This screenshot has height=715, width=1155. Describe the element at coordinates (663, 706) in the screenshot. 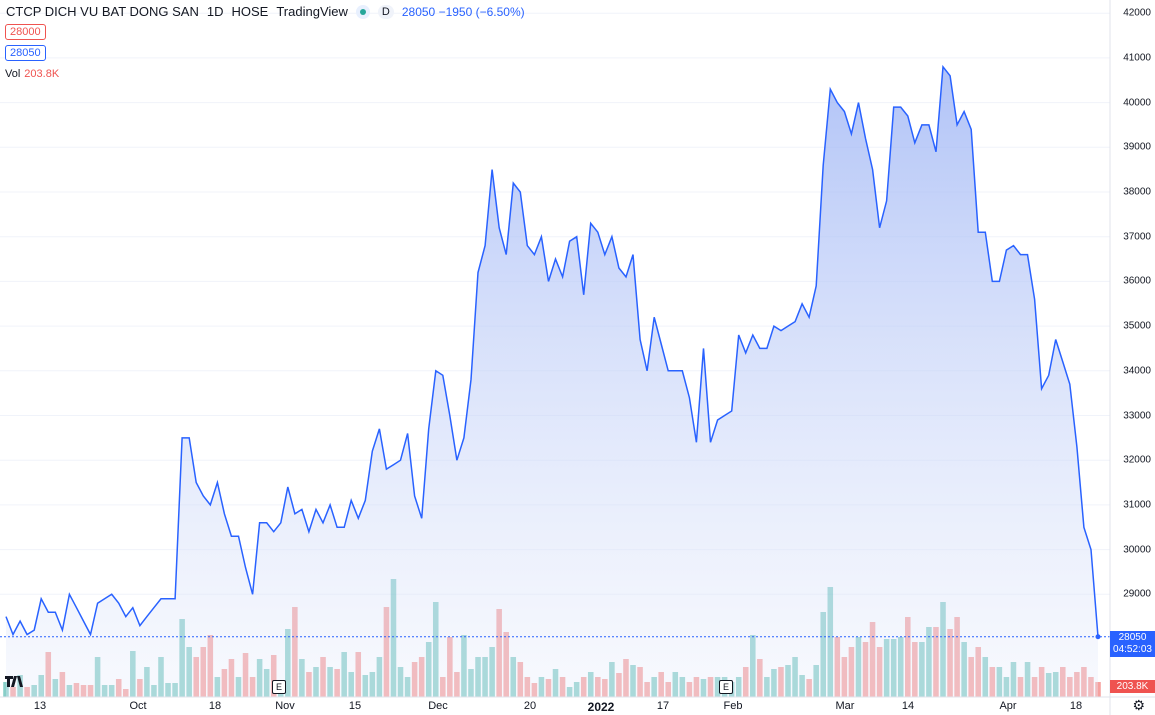

I see `time-tick-label: 17` at that location.